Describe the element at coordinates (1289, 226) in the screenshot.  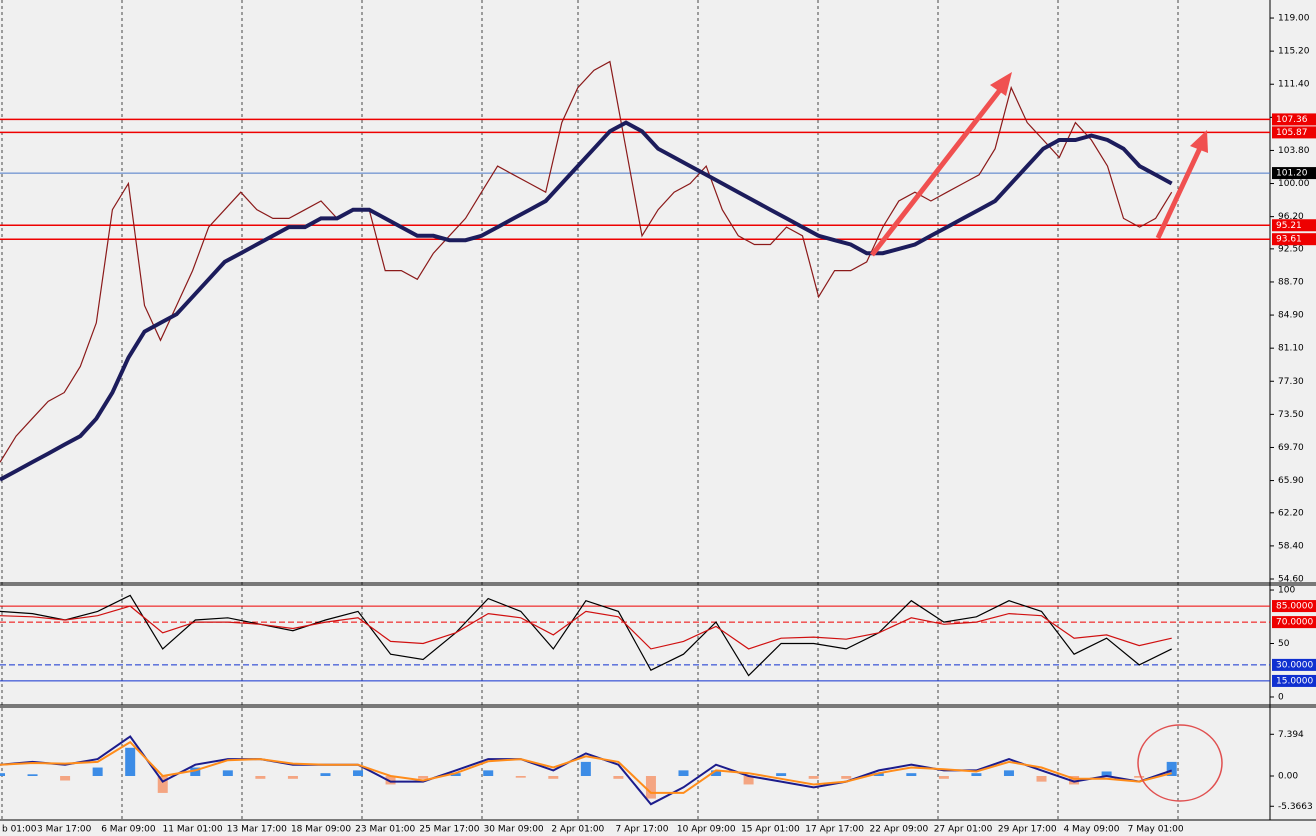
I see `level-label: 95.21` at that location.